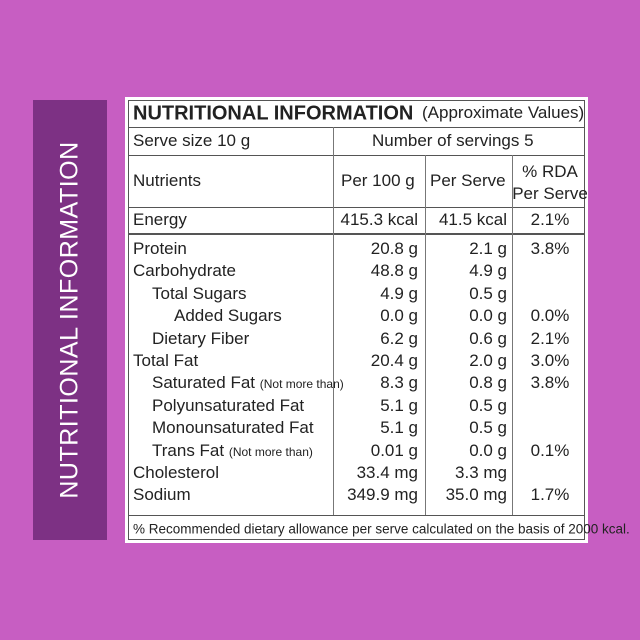  What do you see at coordinates (550, 495) in the screenshot?
I see `rda: 1.7%` at bounding box center [550, 495].